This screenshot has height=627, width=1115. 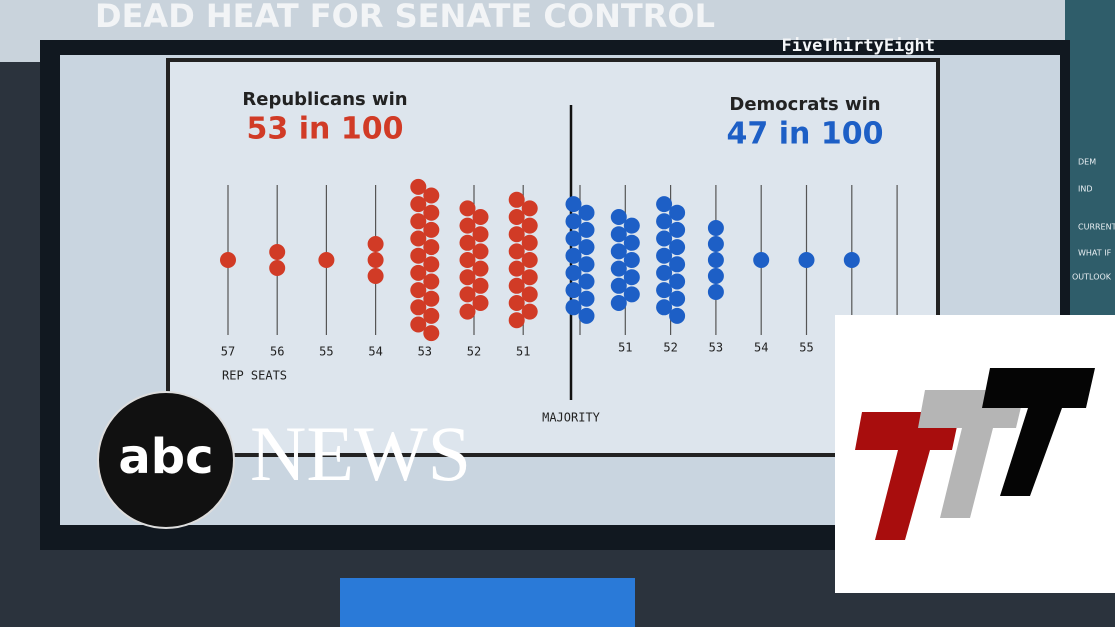 I want to click on x-tick-label: 54, so click(x=761, y=348).